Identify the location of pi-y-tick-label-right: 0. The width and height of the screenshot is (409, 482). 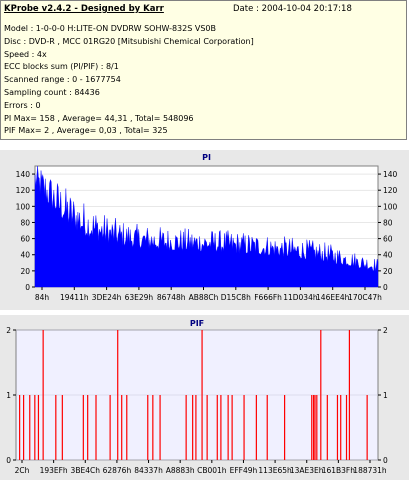
(385, 287).